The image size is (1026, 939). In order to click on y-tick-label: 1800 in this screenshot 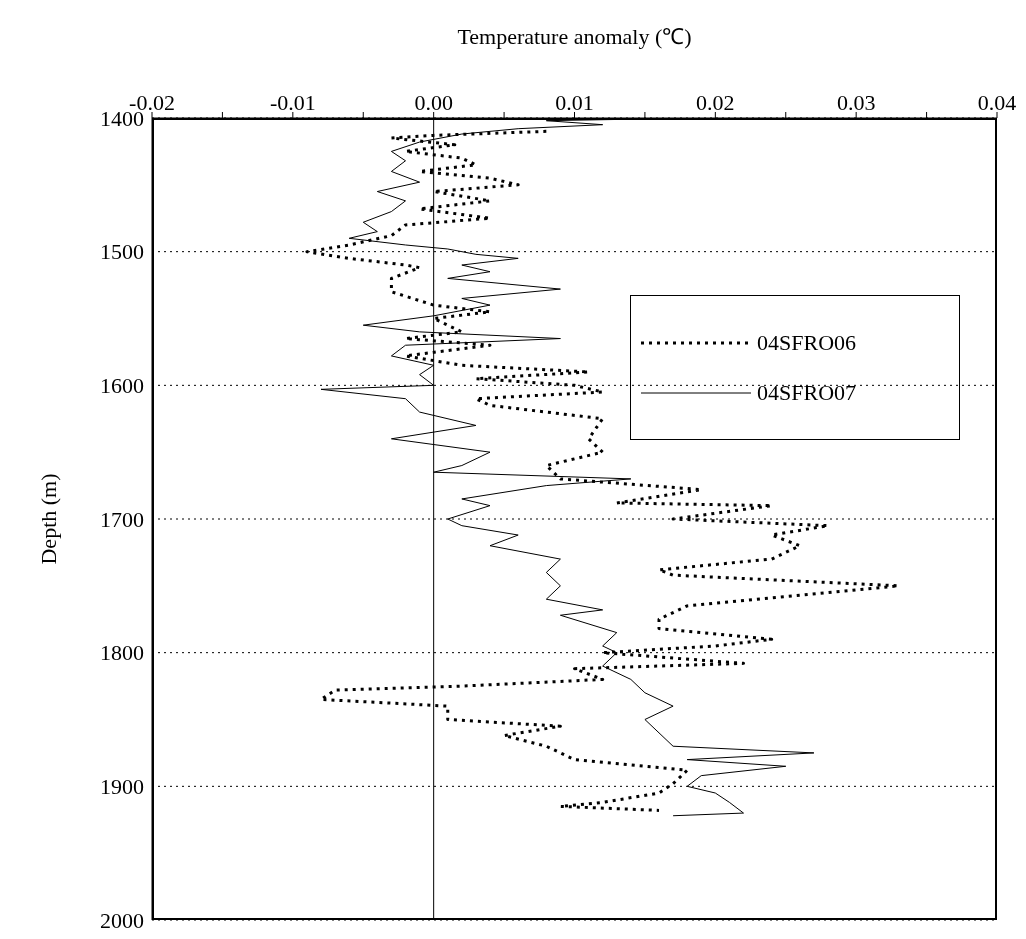, I will do `click(122, 653)`.